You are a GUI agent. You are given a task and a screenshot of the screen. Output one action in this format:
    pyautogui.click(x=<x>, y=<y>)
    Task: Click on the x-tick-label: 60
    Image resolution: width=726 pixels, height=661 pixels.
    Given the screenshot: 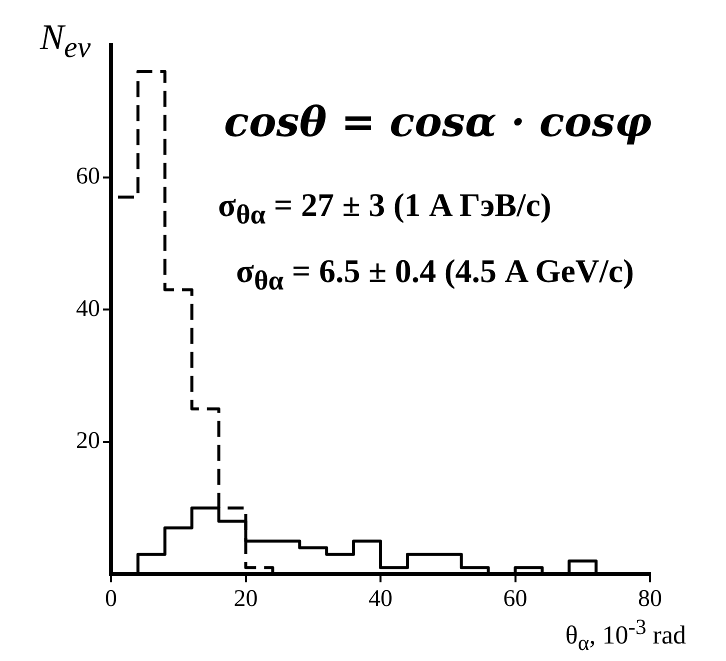 What is the action you would take?
    pyautogui.click(x=515, y=599)
    